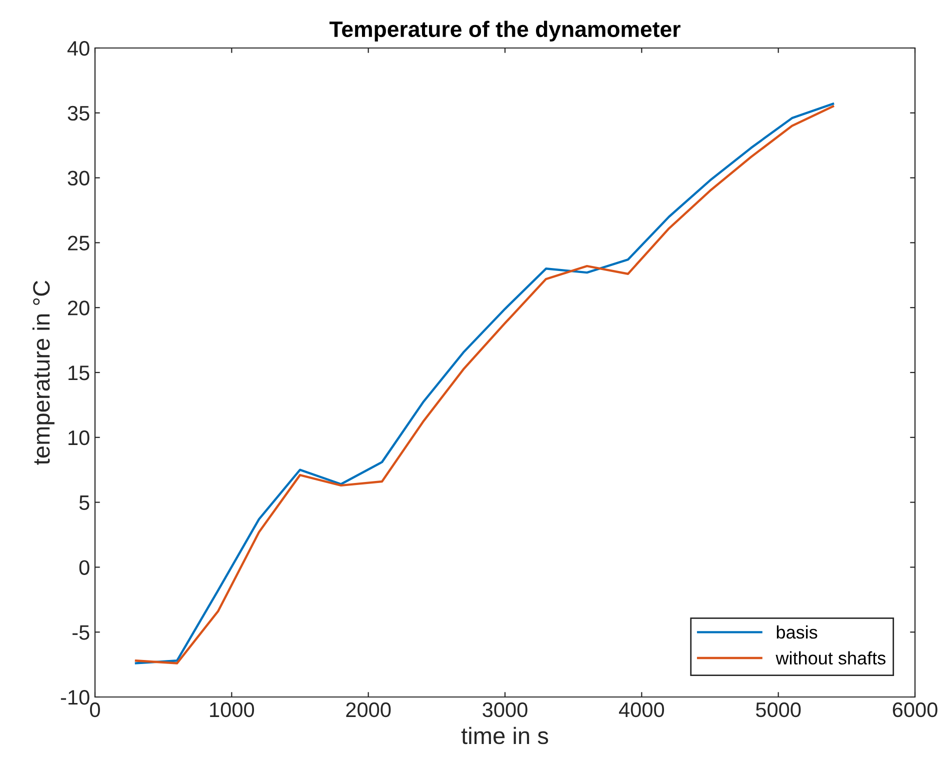 The width and height of the screenshot is (949, 770). I want to click on y-axis-title: temperature in °C, so click(43, 372).